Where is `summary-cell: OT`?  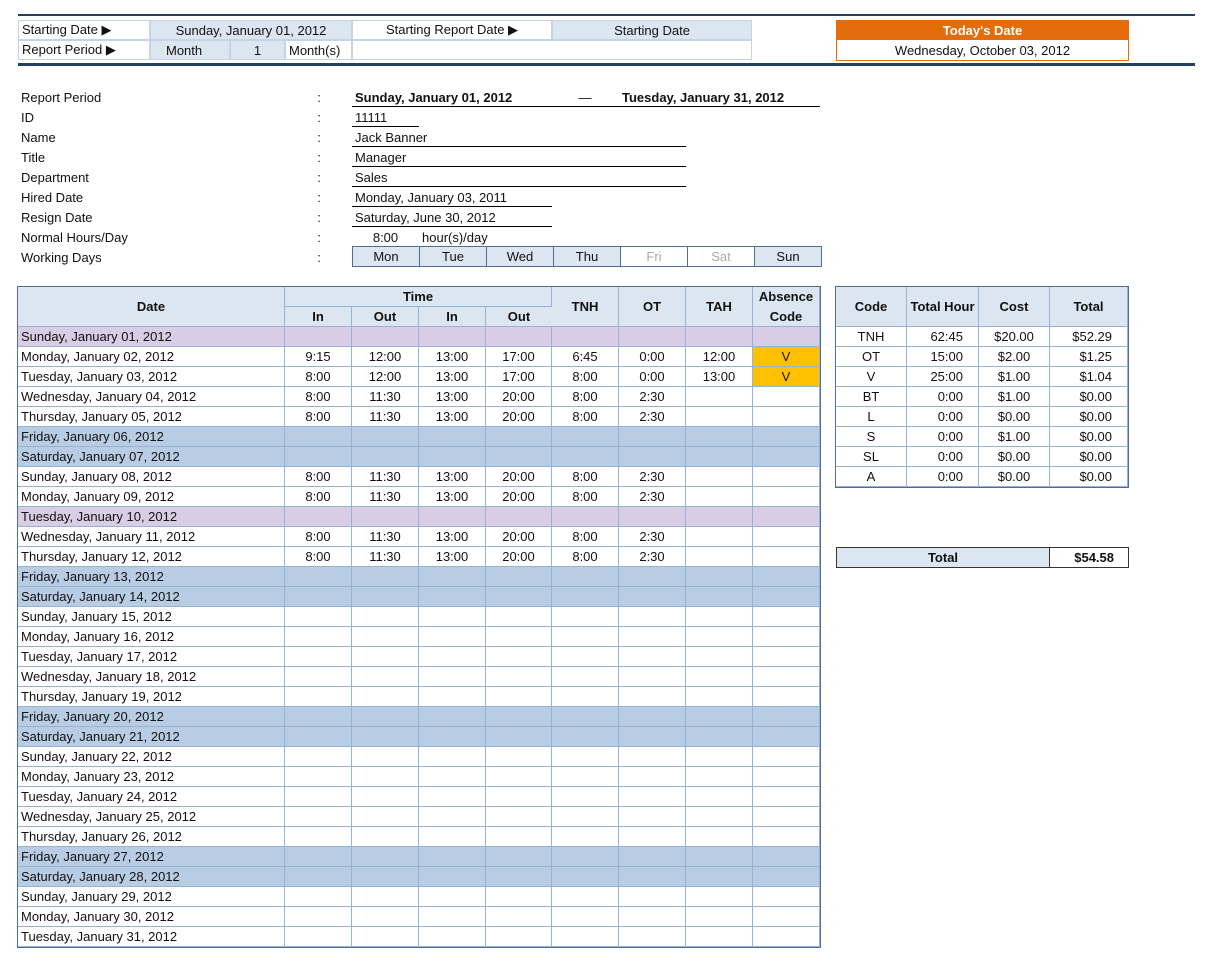 summary-cell: OT is located at coordinates (871, 357).